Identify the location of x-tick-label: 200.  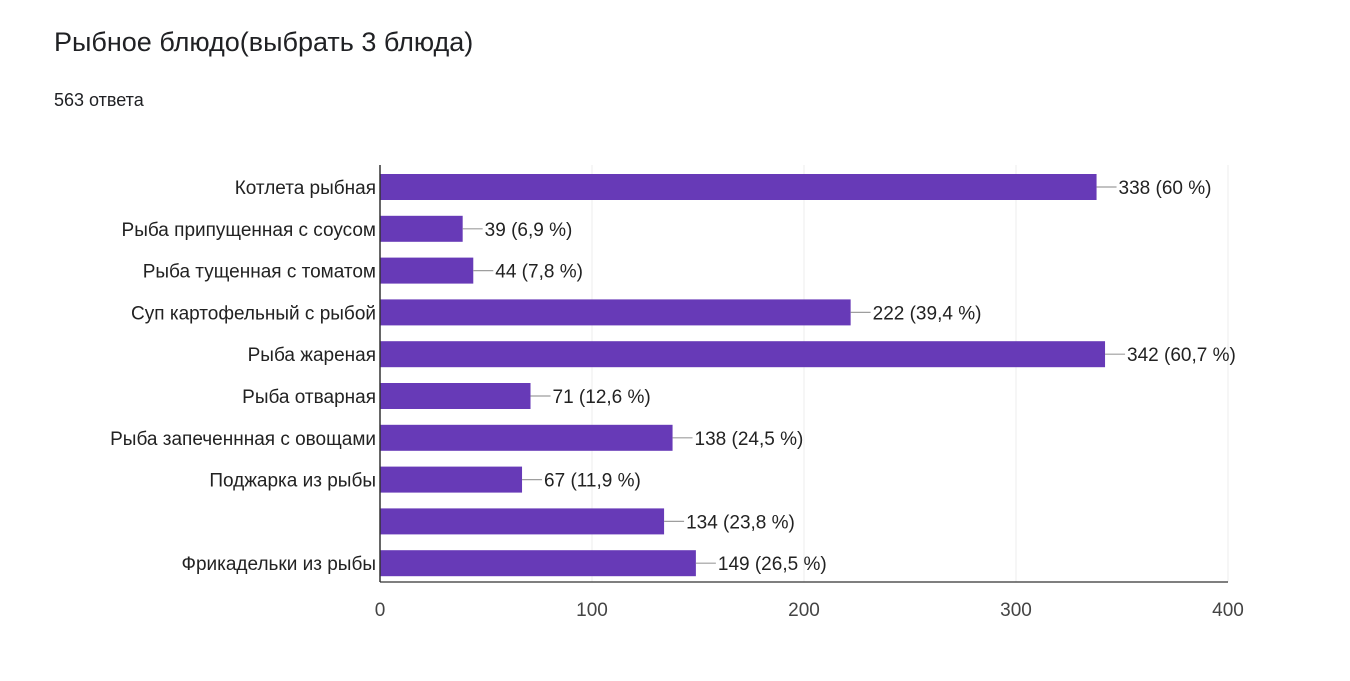
(804, 610).